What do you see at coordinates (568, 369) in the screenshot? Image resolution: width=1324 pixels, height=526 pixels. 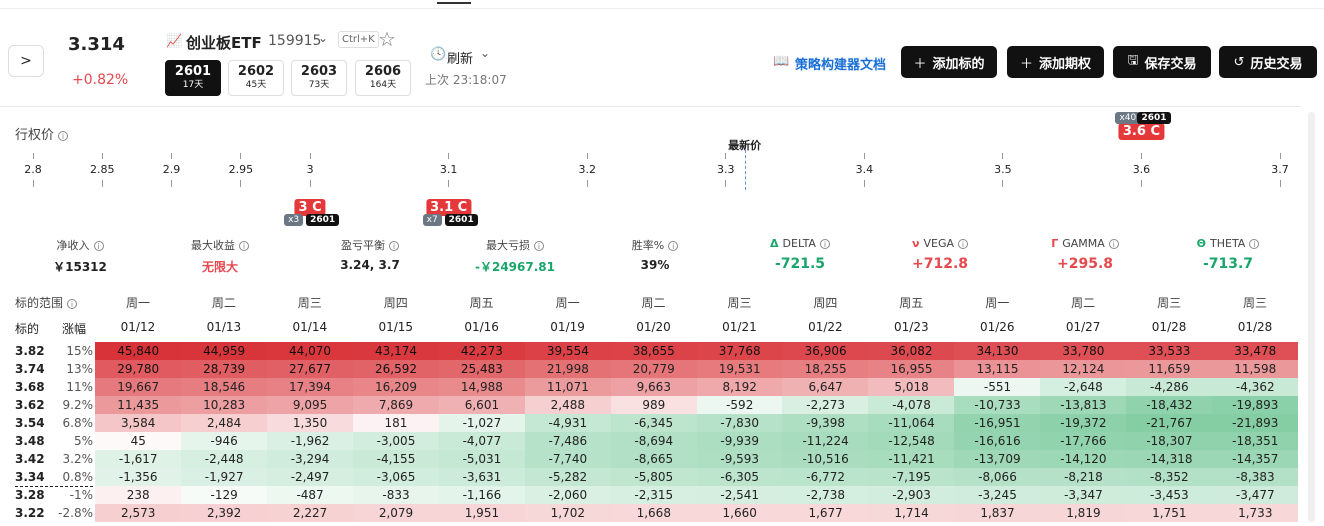 I see `pnl-cell: 21,998` at bounding box center [568, 369].